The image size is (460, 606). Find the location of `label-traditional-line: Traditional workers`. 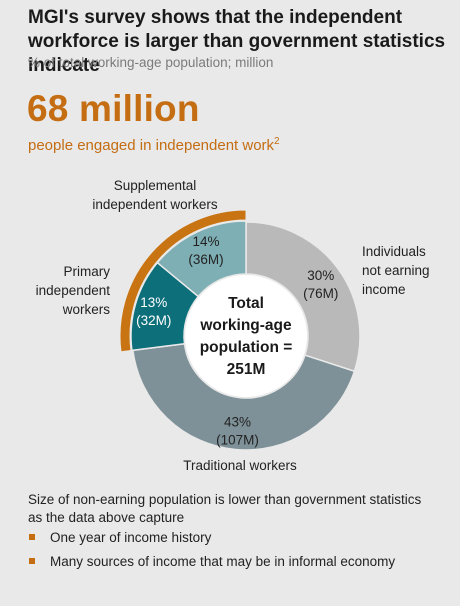

label-traditional-line: Traditional workers is located at coordinates (240, 465).